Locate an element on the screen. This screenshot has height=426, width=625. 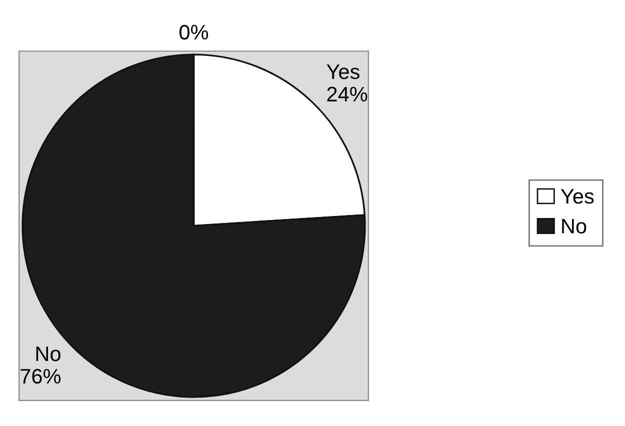
data-label: 24% is located at coordinates (347, 94).